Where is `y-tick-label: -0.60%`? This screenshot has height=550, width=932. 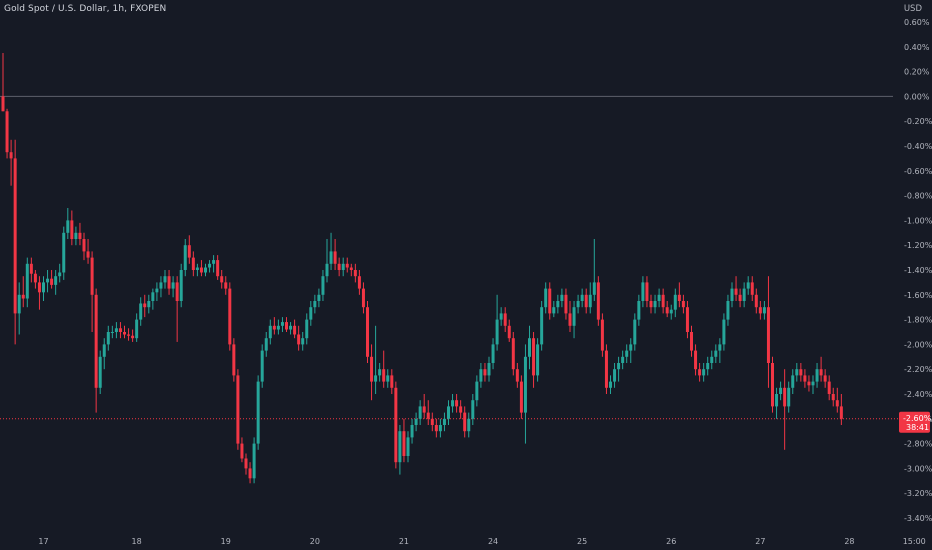
y-tick-label: -0.60% is located at coordinates (918, 171).